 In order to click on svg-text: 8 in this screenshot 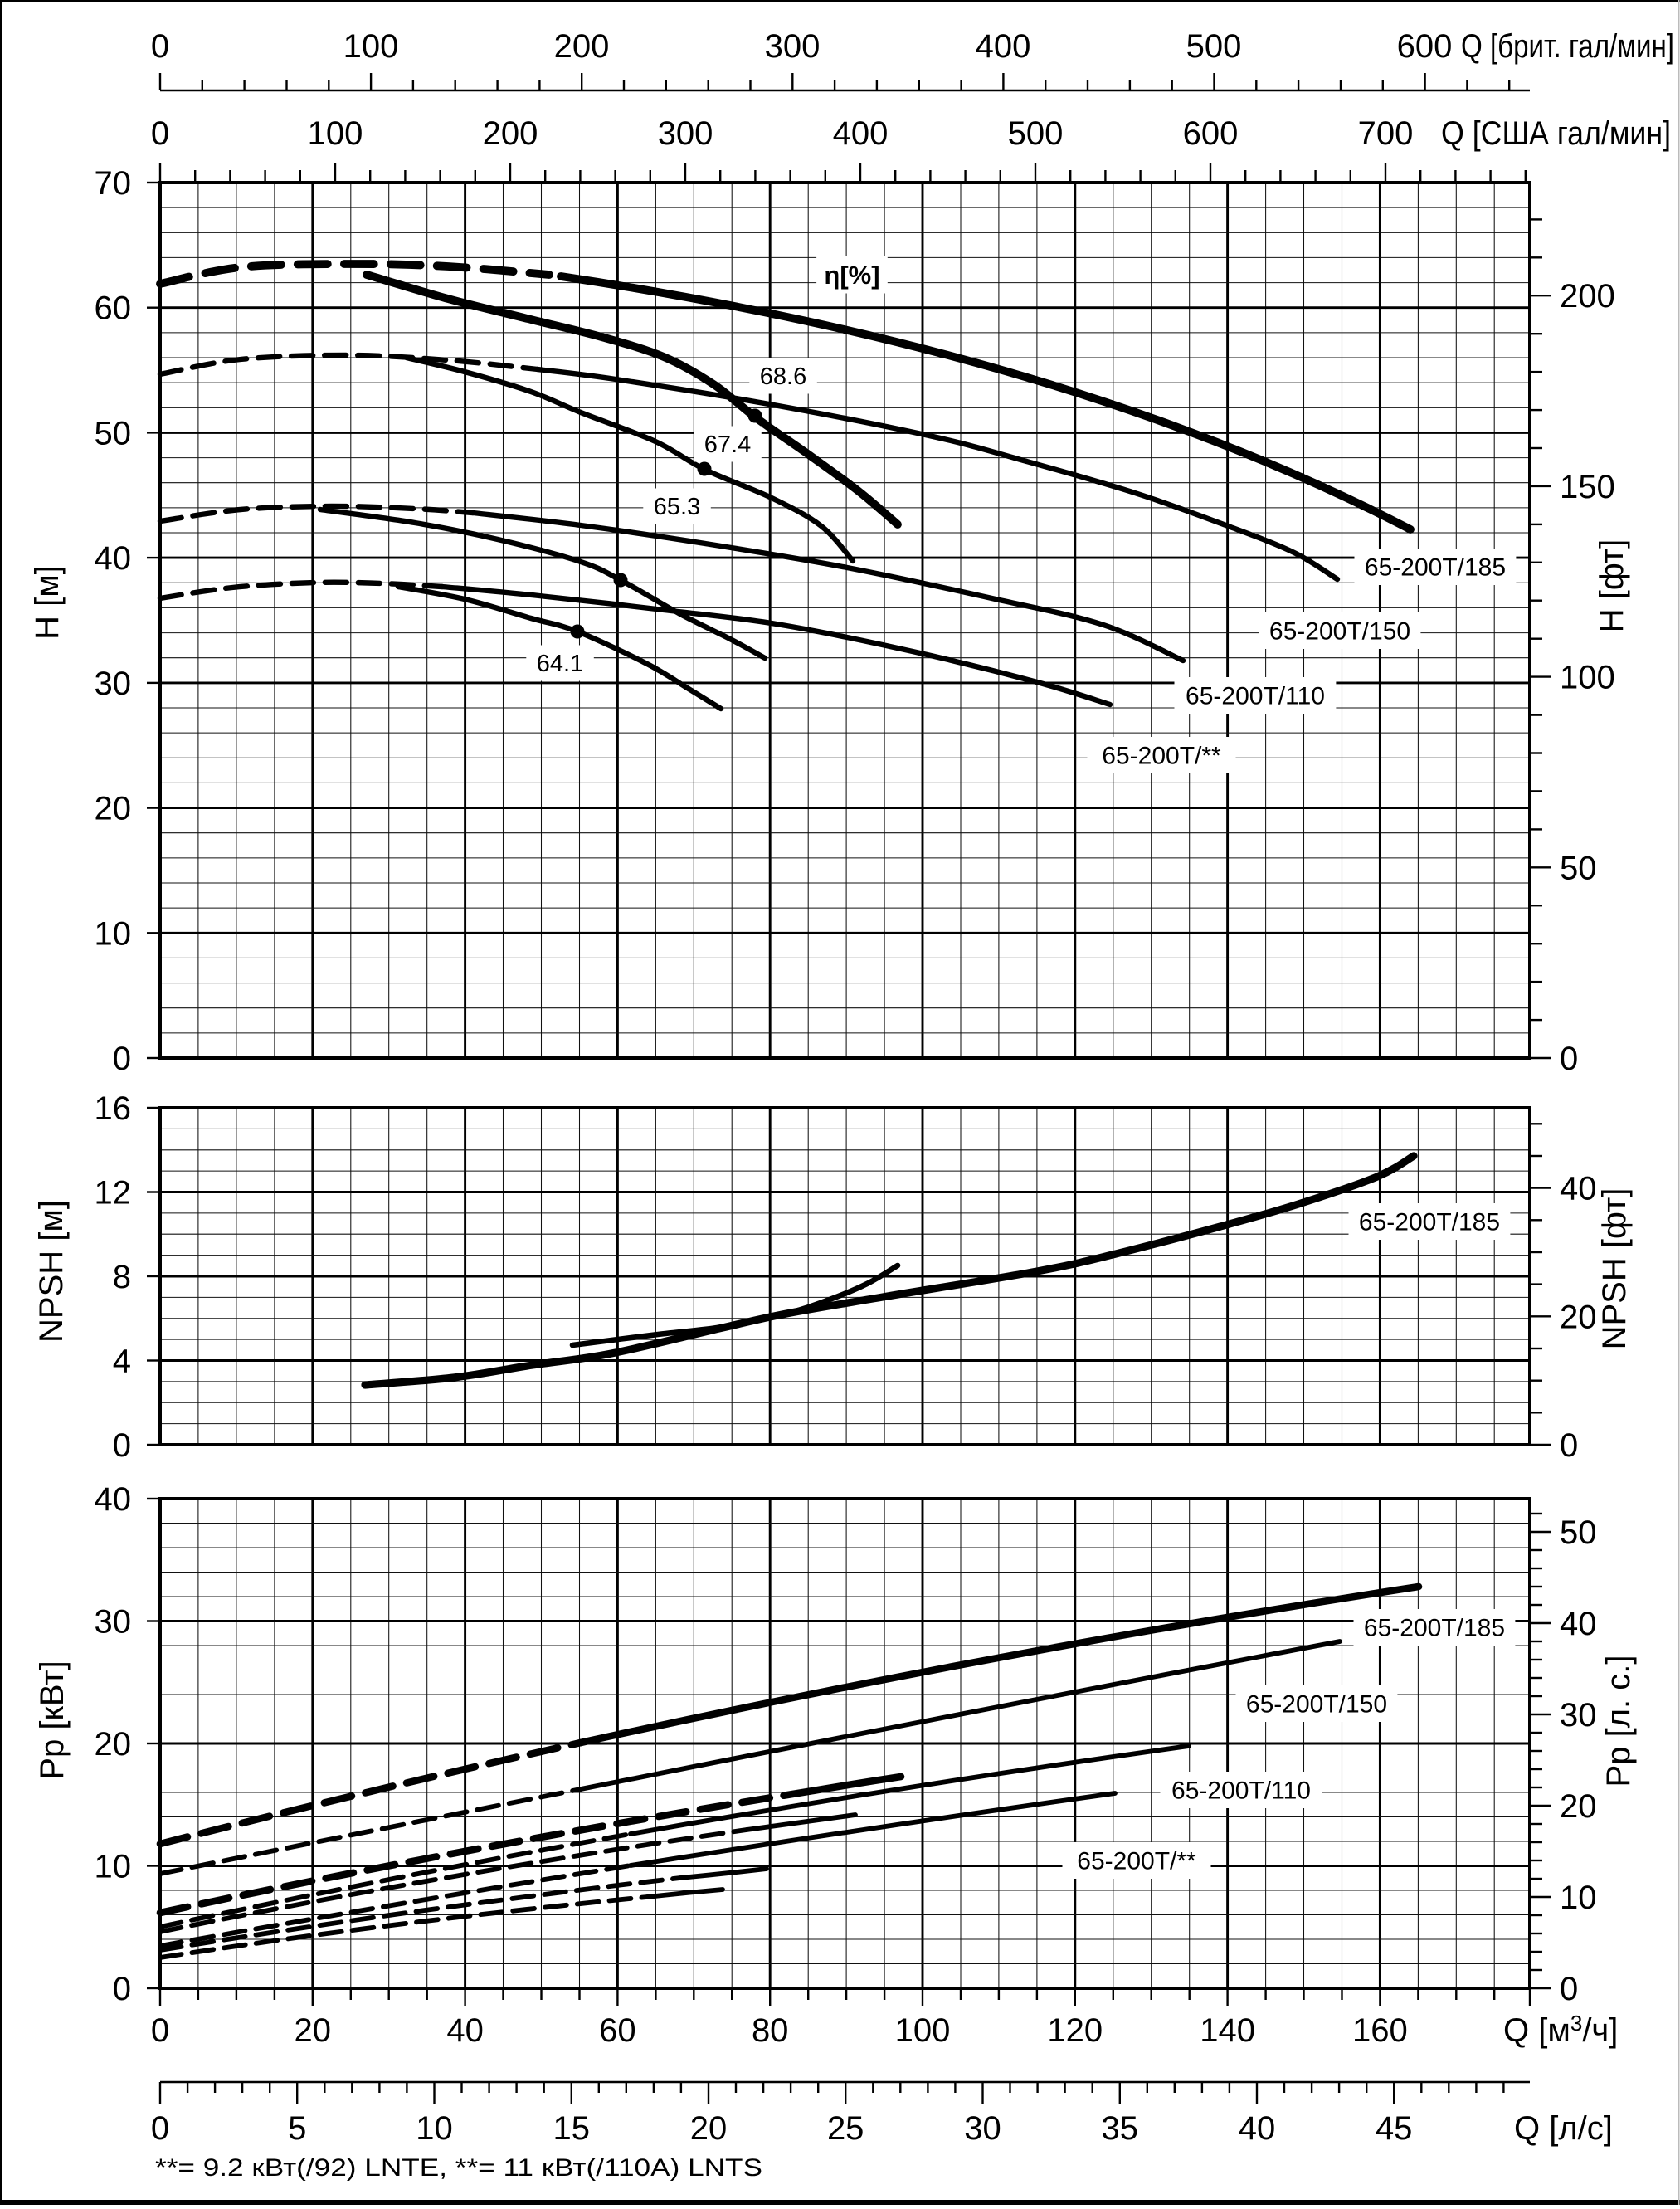, I will do `click(122, 1277)`.